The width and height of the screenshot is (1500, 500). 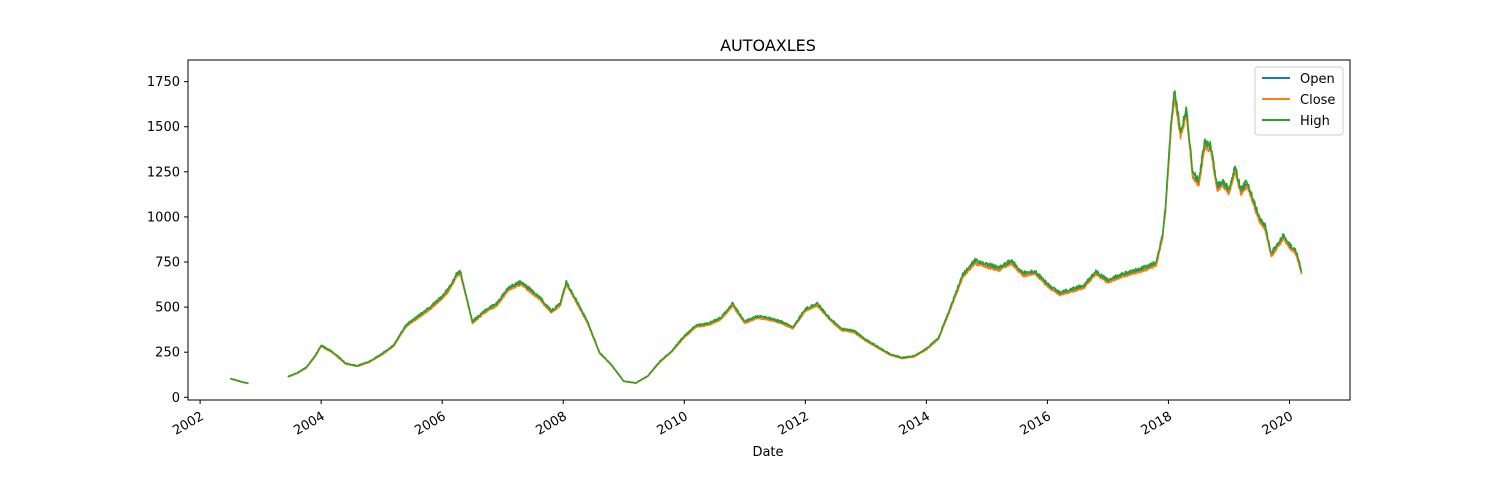 What do you see at coordinates (1296, 121) in the screenshot?
I see `legend-item-high: High` at bounding box center [1296, 121].